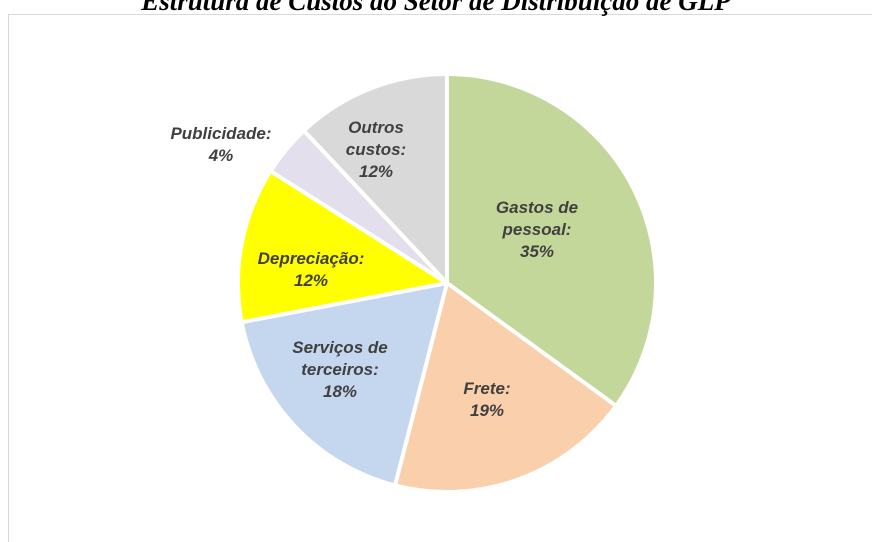 This screenshot has width=872, height=542. I want to click on category-label: Serviços de terceiros:, so click(340, 358).